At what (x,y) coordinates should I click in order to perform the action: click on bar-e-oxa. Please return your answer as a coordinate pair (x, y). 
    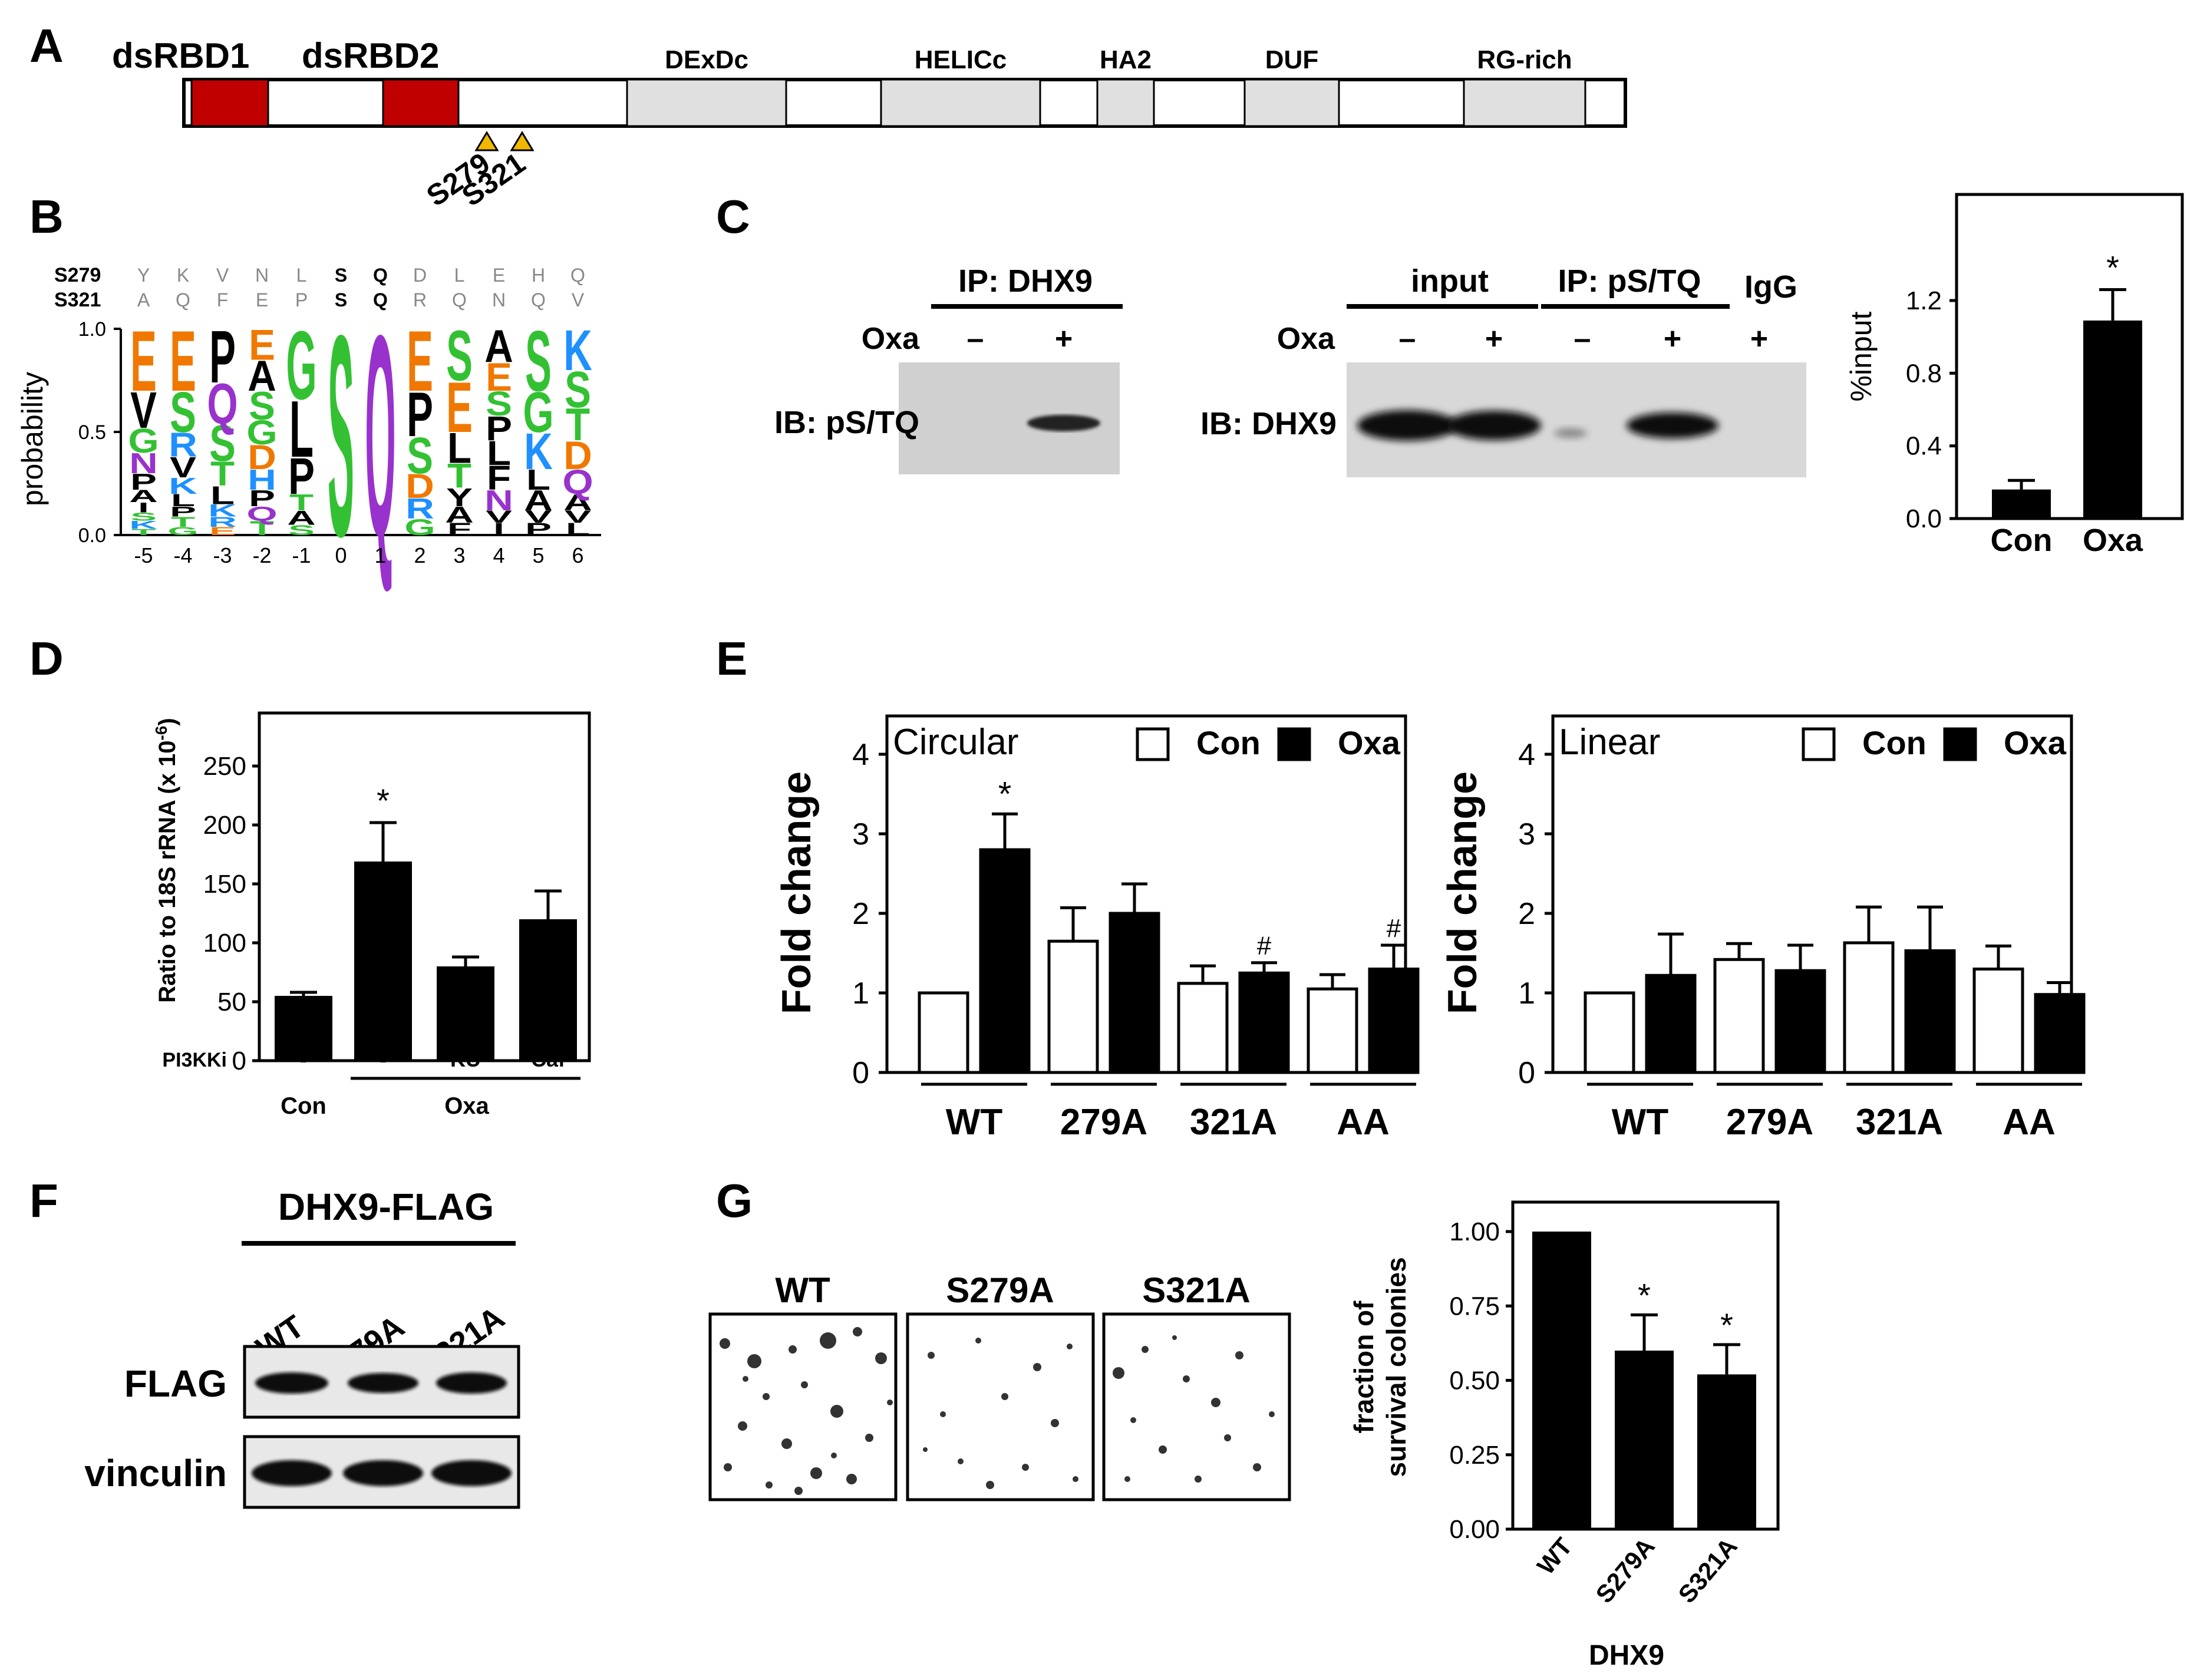
    Looking at the image, I should click on (1005, 961).